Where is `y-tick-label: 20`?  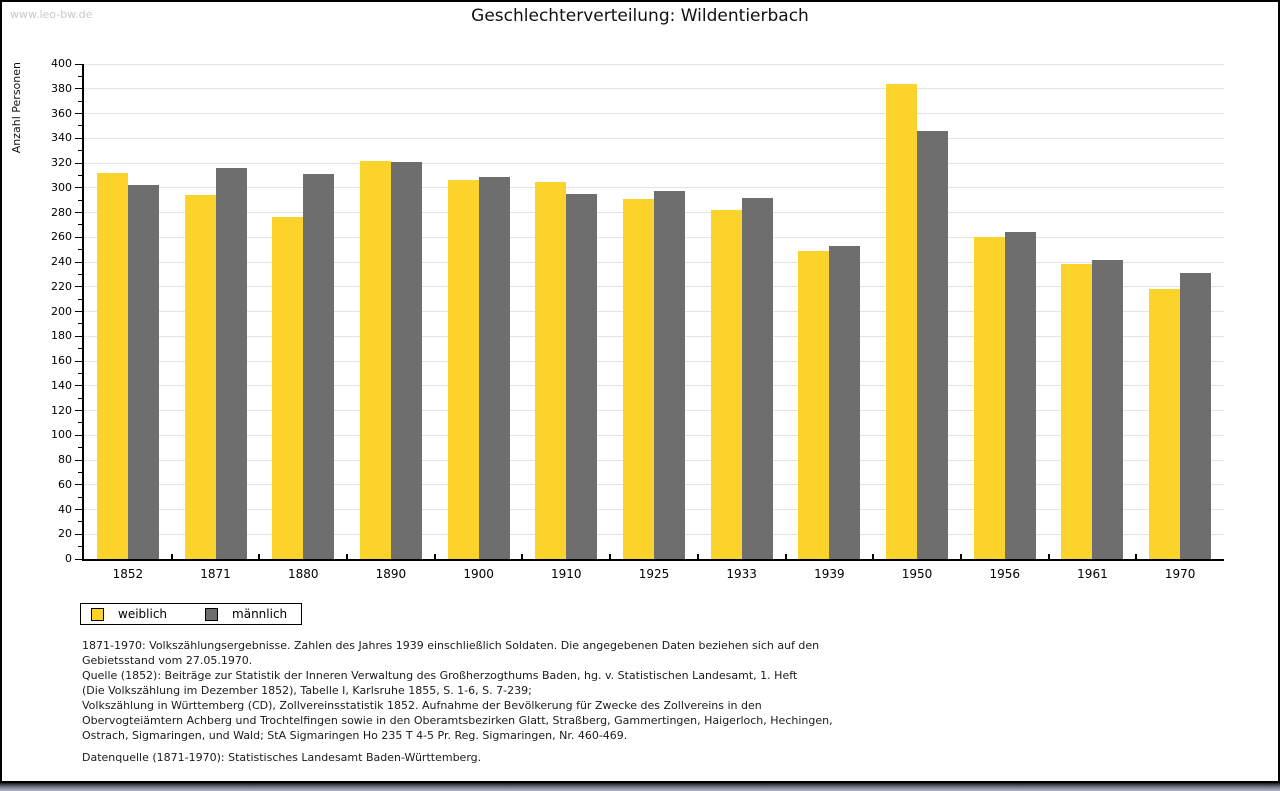 y-tick-label: 20 is located at coordinates (65, 534).